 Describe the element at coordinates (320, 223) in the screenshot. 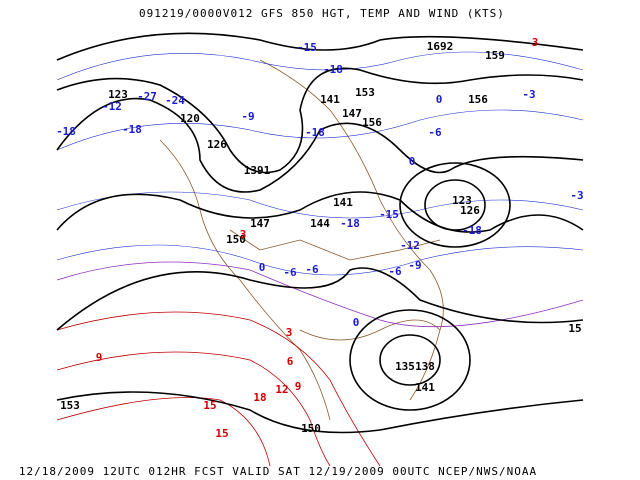

I see `contour-label: 144` at that location.